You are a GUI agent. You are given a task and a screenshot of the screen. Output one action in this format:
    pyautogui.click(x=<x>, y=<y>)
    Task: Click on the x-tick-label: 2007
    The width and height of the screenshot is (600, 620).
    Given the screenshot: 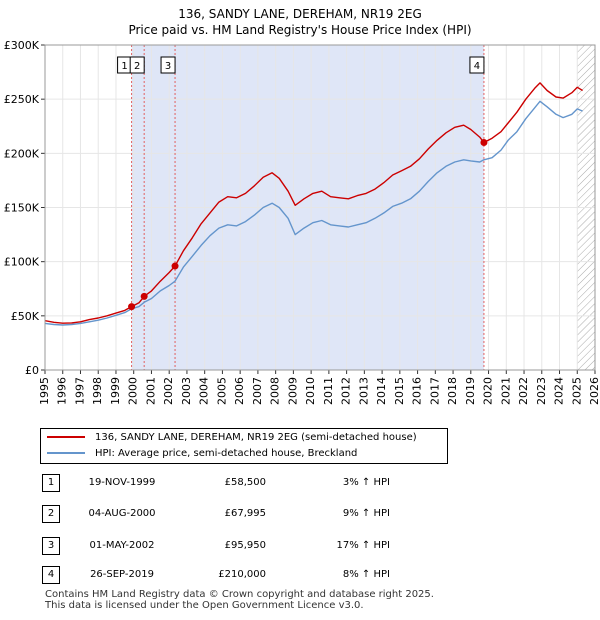 What is the action you would take?
    pyautogui.click(x=257, y=391)
    